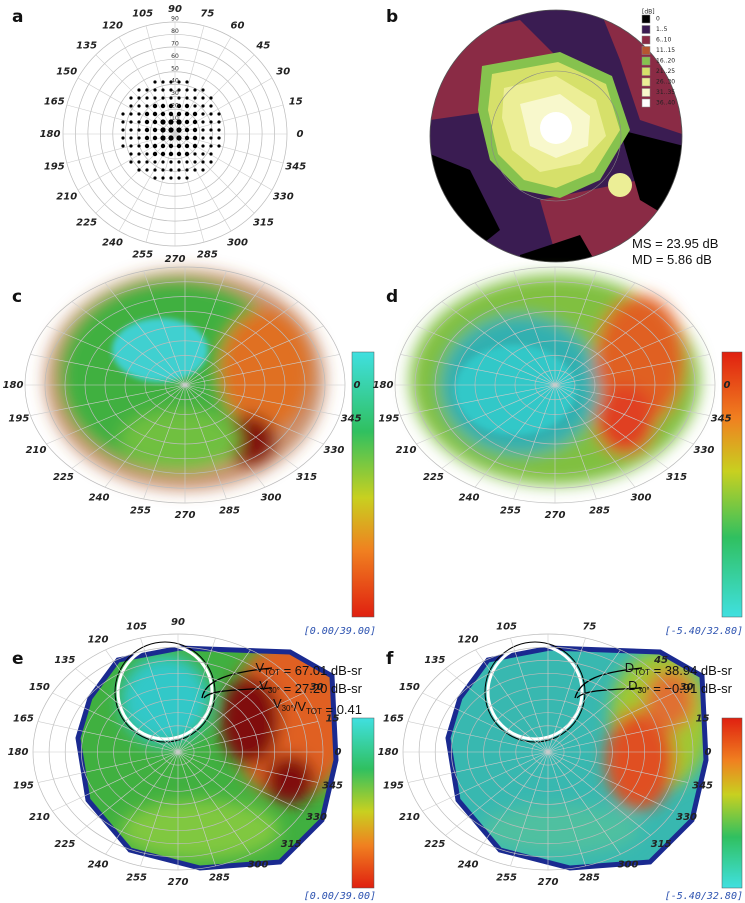 This screenshot has height=903, width=745. I want to click on angle-label: 270, so click(178, 882).